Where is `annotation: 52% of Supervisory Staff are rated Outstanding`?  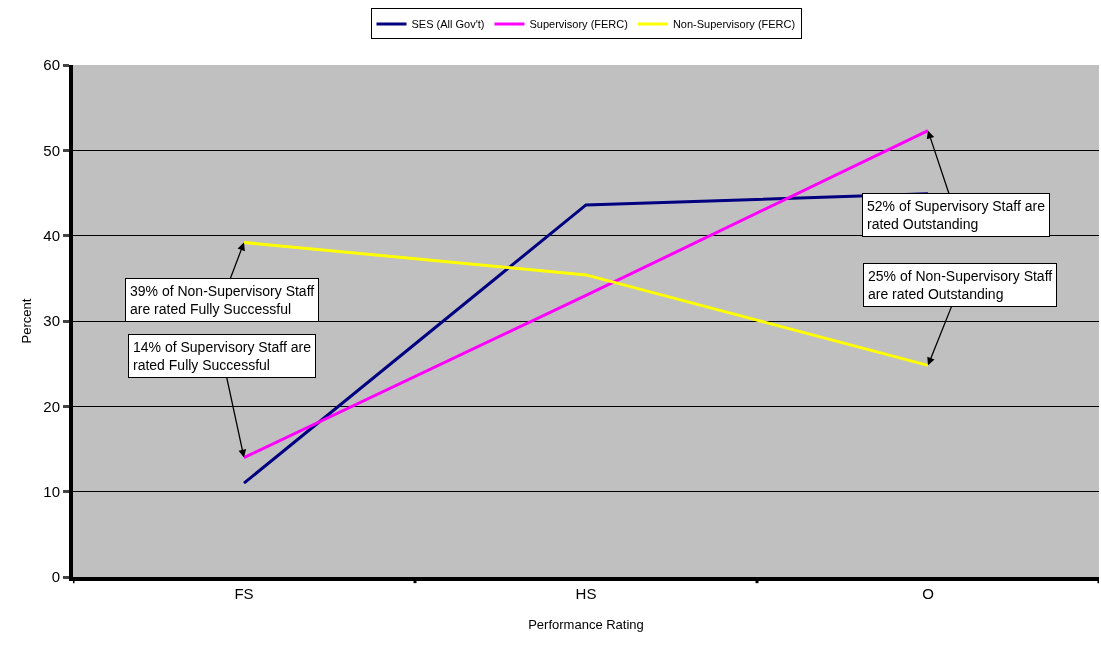 annotation: 52% of Supervisory Staff are rated Outstanding is located at coordinates (956, 215).